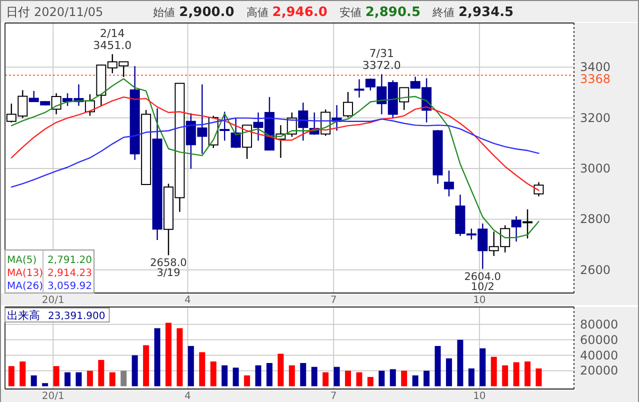  What do you see at coordinates (595, 79) in the screenshot?
I see `ref-line-label: 3368` at bounding box center [595, 79].